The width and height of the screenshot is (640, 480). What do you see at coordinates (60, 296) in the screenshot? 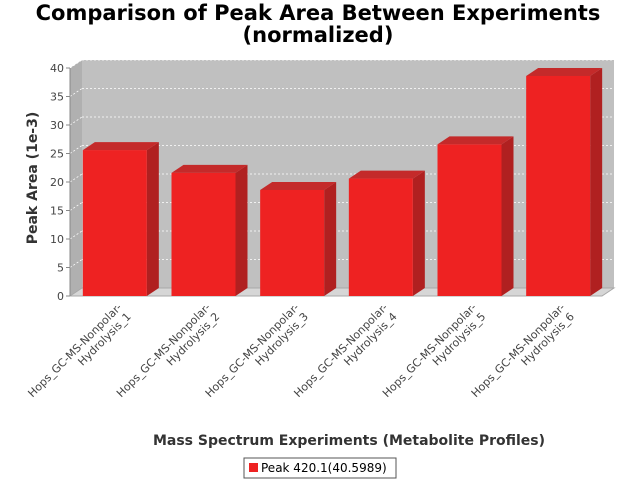
I see `y-tick-label: 0` at bounding box center [60, 296].